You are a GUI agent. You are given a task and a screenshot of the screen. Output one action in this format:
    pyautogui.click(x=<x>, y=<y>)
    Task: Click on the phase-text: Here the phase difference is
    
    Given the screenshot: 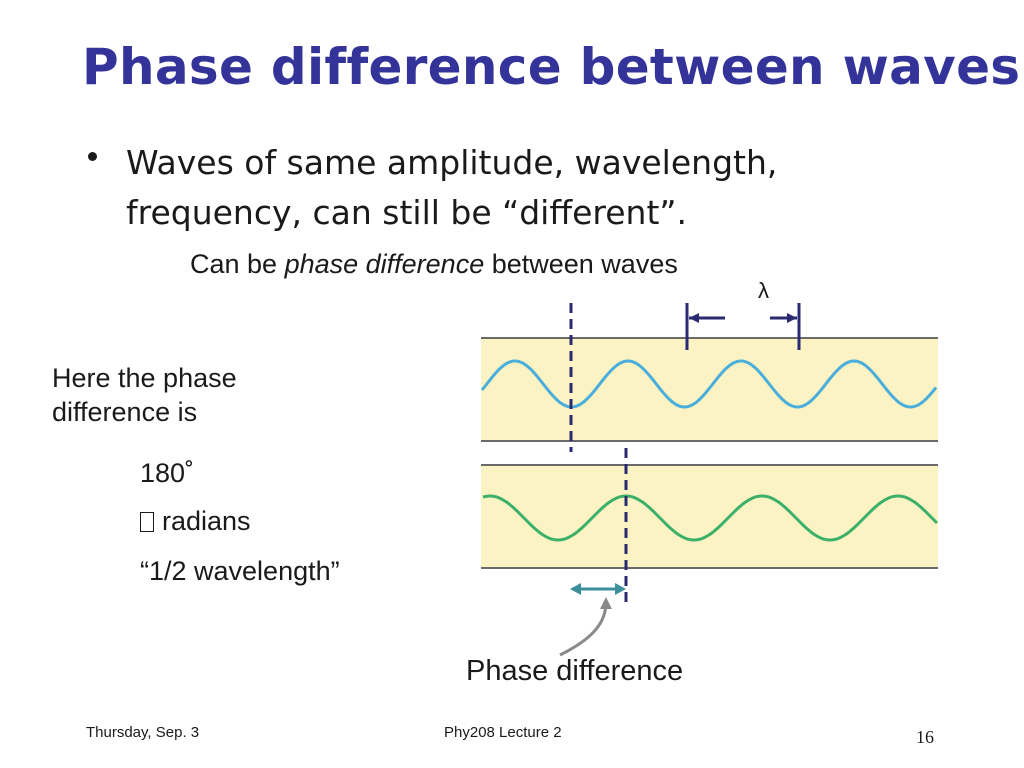 What is the action you would take?
    pyautogui.click(x=144, y=395)
    